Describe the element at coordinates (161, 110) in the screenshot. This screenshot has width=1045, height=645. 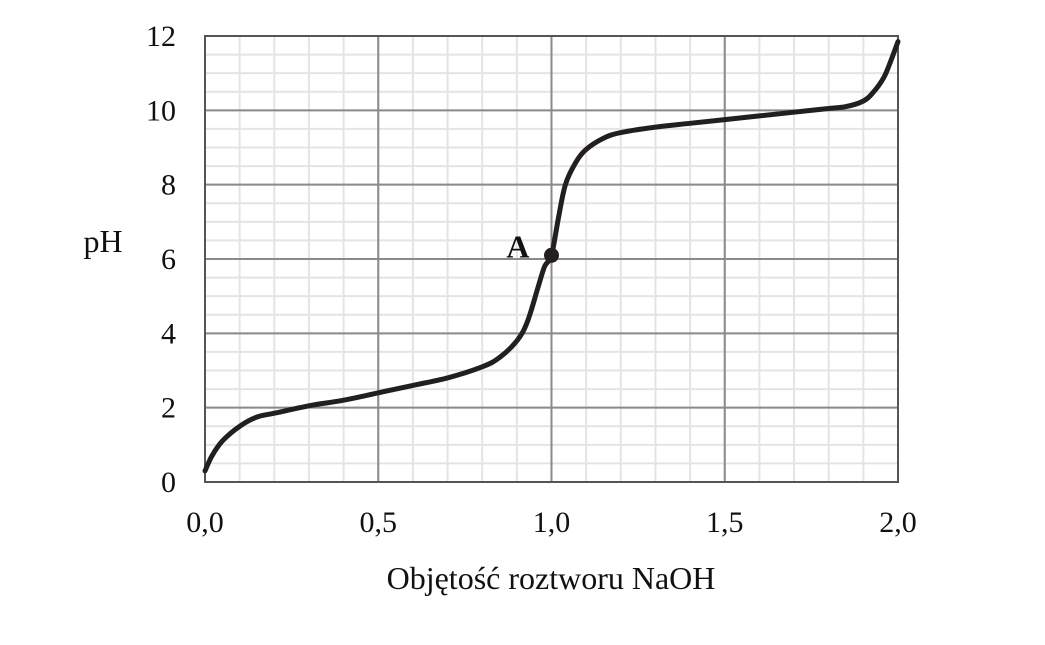
I see `y-tick-label: 10` at that location.